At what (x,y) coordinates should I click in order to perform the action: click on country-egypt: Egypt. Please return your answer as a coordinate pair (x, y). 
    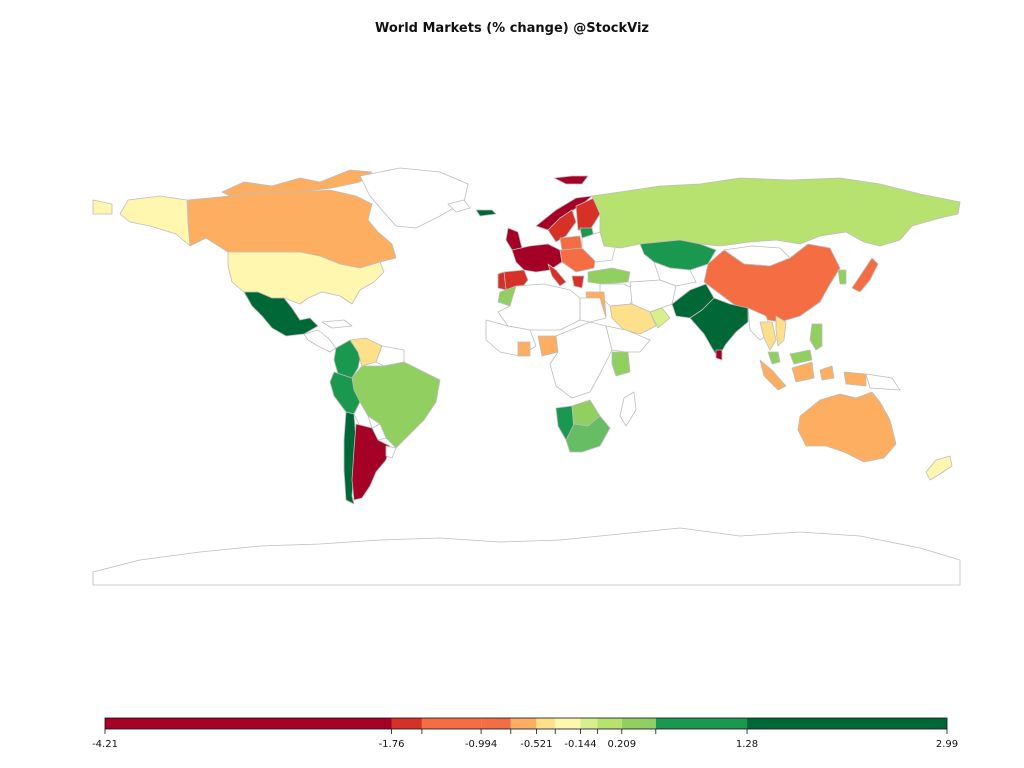
    Looking at the image, I should click on (593, 310).